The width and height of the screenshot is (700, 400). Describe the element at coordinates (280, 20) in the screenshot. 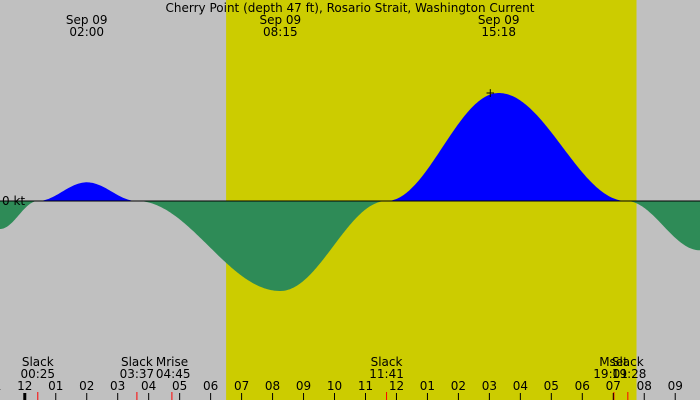

I see `top-date-label-1: Sep 09` at that location.